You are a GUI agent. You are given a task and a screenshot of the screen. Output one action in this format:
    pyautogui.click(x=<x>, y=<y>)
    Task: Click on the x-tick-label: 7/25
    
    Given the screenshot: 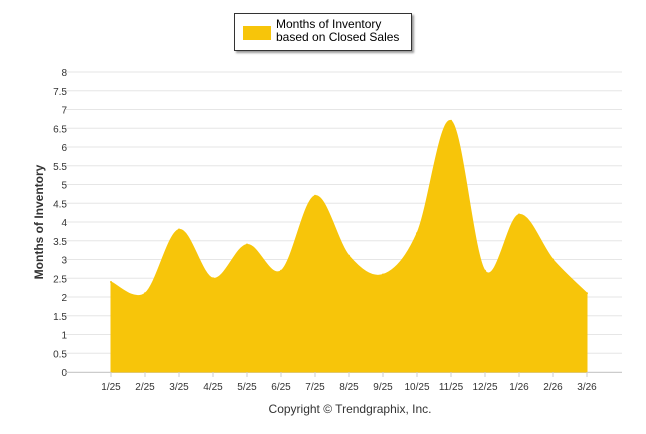 What is the action you would take?
    pyautogui.click(x=315, y=387)
    